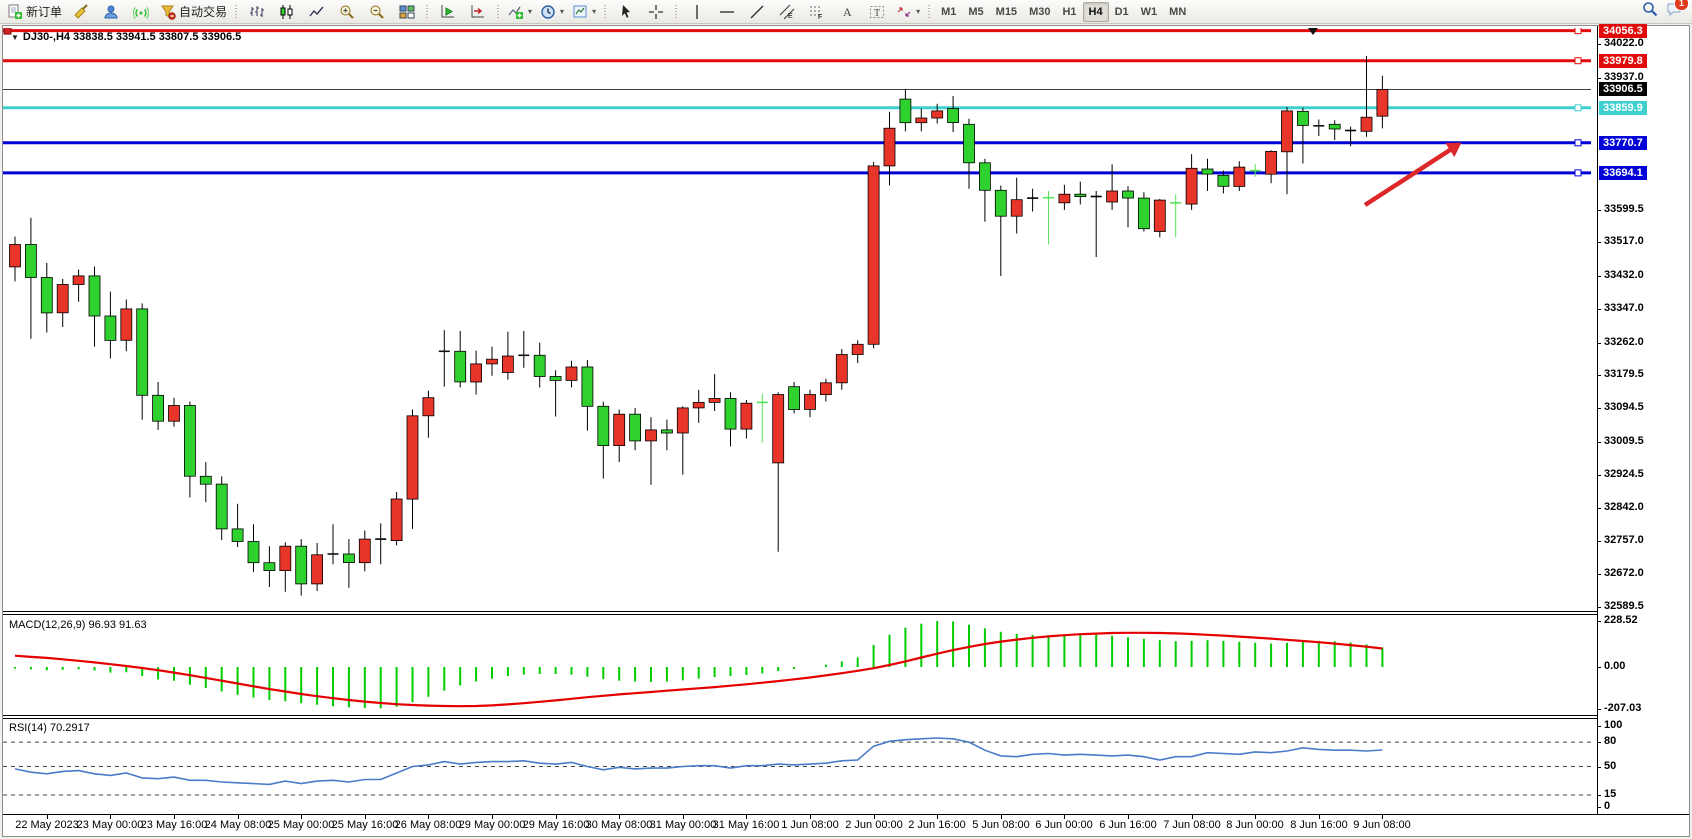 Image resolution: width=1692 pixels, height=839 pixels. I want to click on crosshair-button, so click(656, 12).